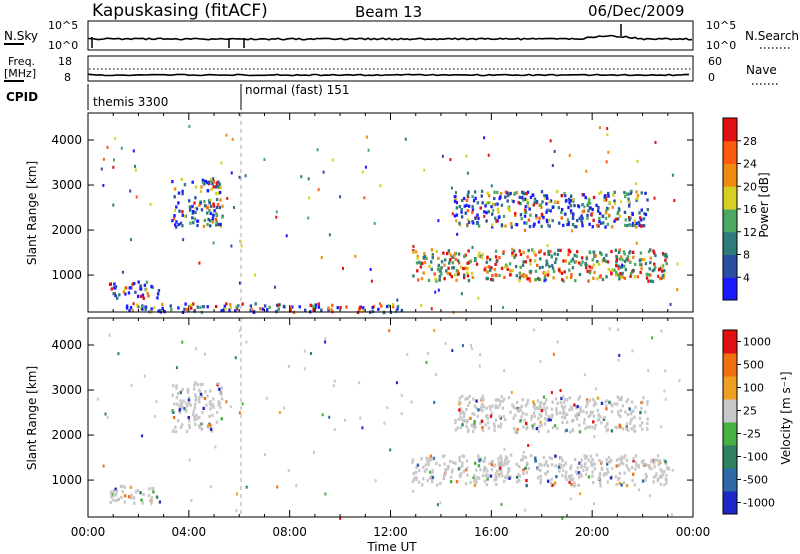 This screenshot has height=554, width=800. Describe the element at coordinates (63, 25) in the screenshot. I see `nsky-tick-top: 10^5` at that location.